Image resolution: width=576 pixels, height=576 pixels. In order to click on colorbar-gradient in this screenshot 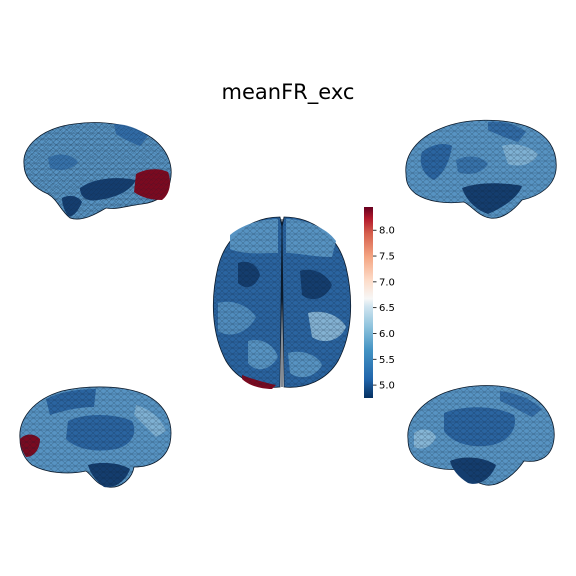, I will do `click(368, 302)`.